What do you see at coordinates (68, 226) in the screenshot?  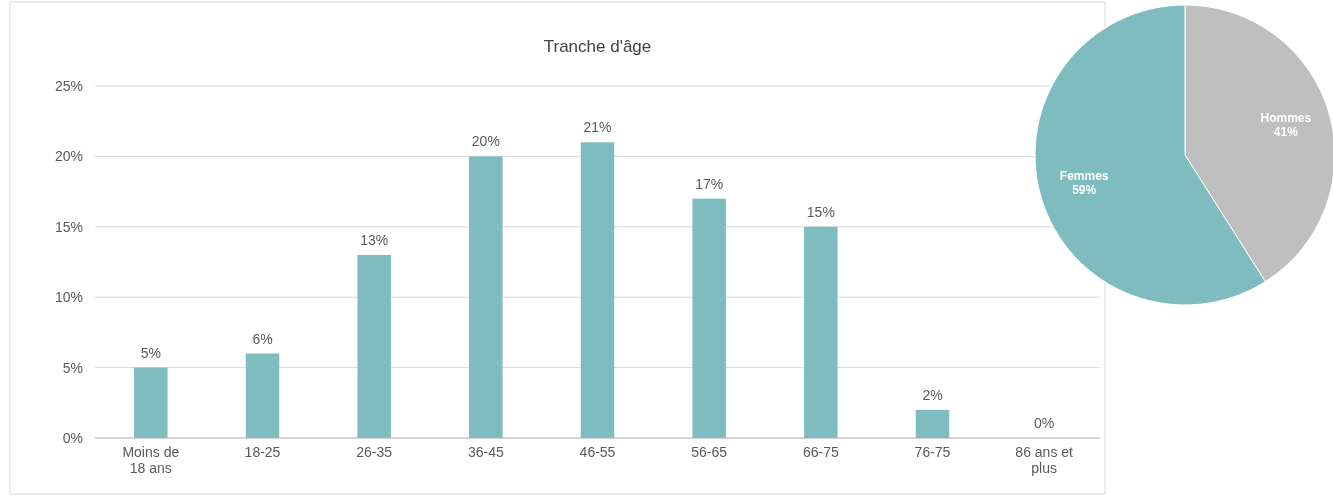 I see `y-tick-label: 15%` at bounding box center [68, 226].